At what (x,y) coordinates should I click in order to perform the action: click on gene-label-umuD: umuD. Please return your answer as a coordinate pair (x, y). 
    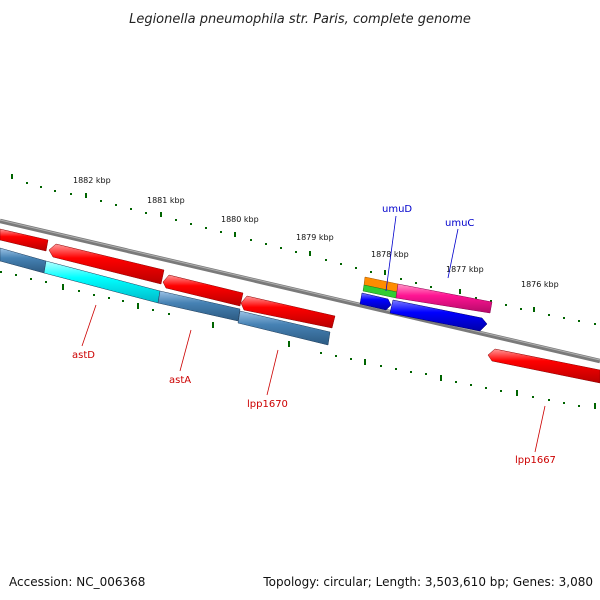
    Looking at the image, I should click on (397, 209).